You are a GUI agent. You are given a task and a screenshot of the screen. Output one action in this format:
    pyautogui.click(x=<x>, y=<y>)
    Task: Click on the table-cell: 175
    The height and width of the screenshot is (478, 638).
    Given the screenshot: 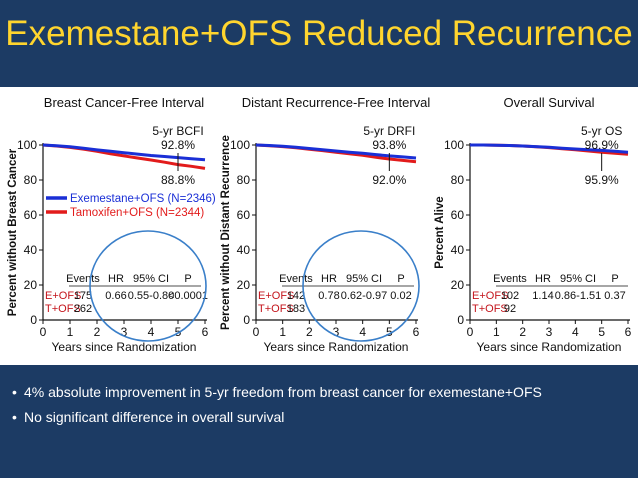 What is the action you would take?
    pyautogui.click(x=83, y=296)
    